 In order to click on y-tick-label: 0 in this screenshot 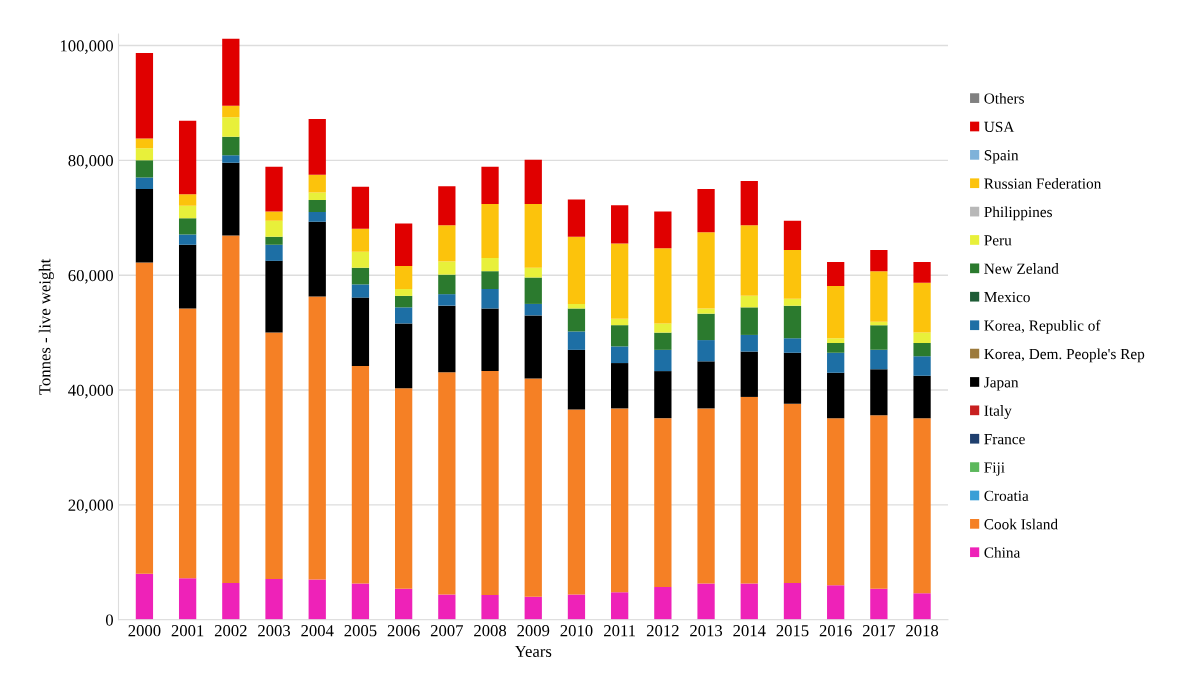, I will do `click(109, 620)`.